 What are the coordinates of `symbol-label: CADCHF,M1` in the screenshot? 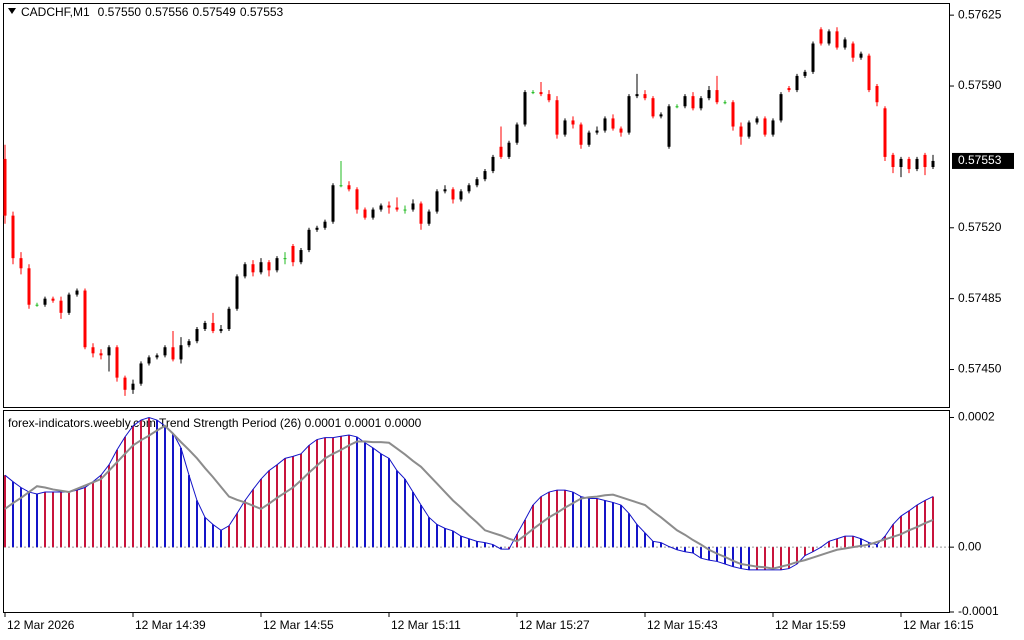 It's located at (55, 12).